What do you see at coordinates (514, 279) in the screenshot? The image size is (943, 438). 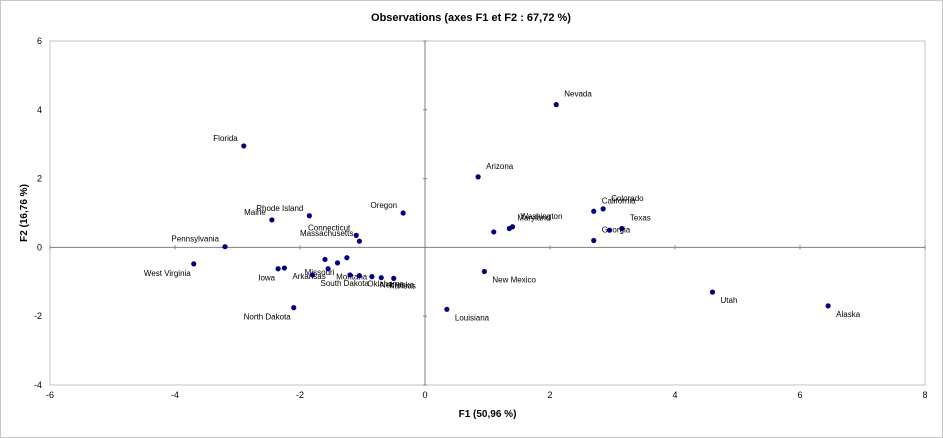 I see `point-label: New Mexico` at bounding box center [514, 279].